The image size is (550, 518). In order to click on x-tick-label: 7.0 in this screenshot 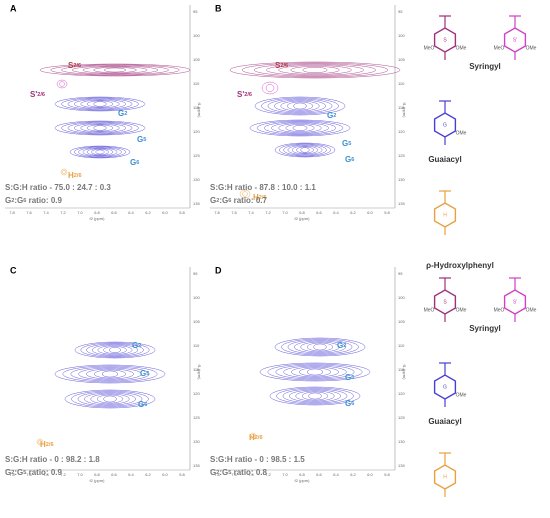, I will do `click(80, 212)`.